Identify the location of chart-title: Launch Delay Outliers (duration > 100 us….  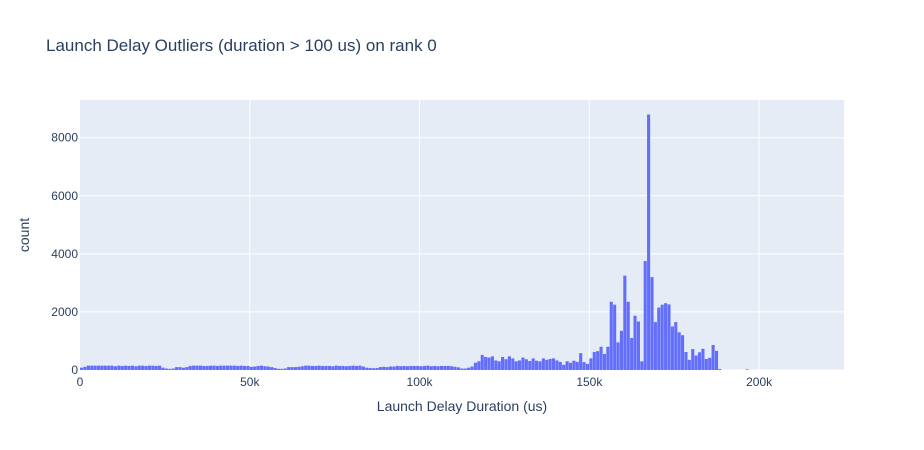
(241, 45).